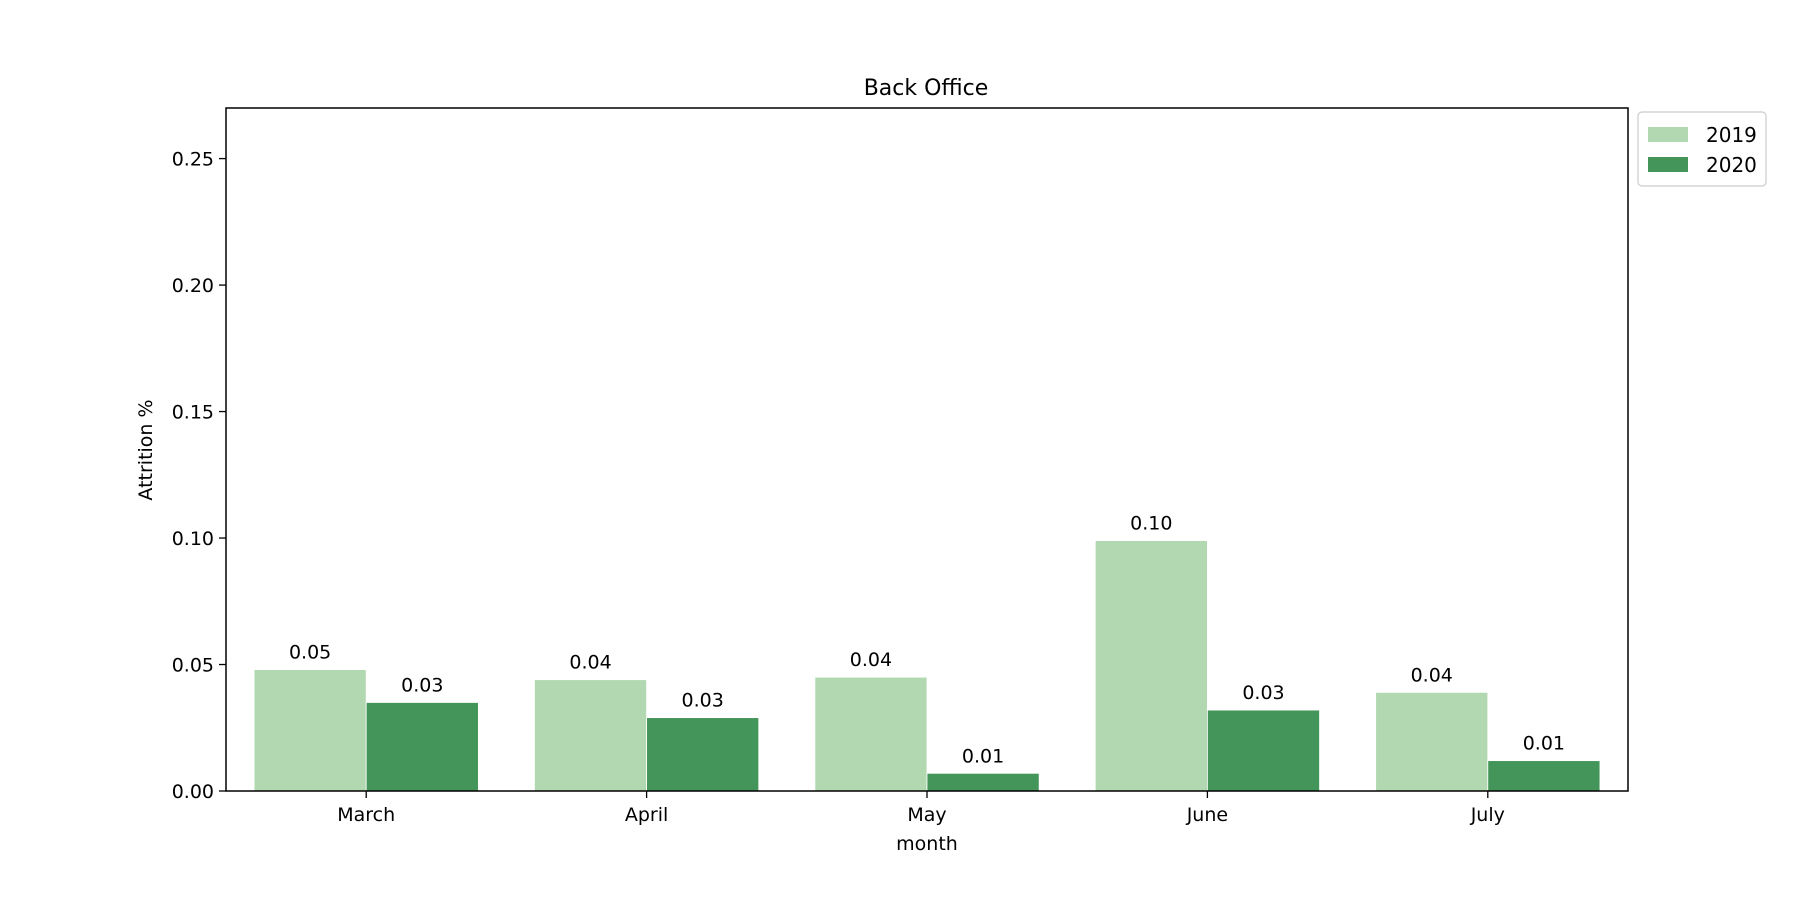 This screenshot has width=1800, height=900. I want to click on y-tick-label: 0.20, so click(193, 286).